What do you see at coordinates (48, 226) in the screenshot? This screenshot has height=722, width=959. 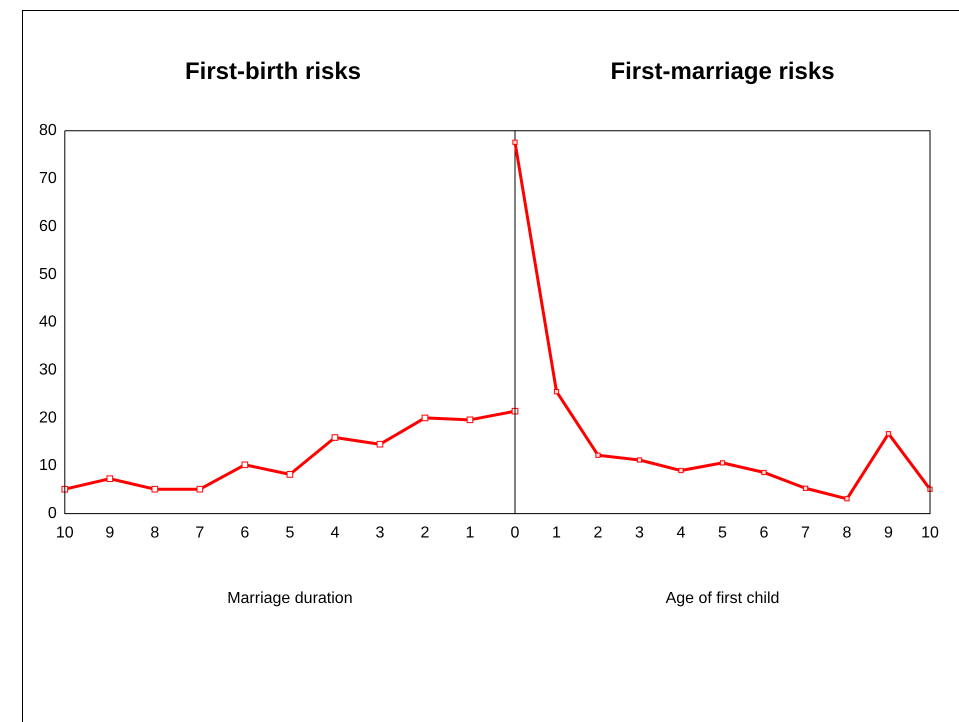 I see `y-tick-label: 60` at bounding box center [48, 226].